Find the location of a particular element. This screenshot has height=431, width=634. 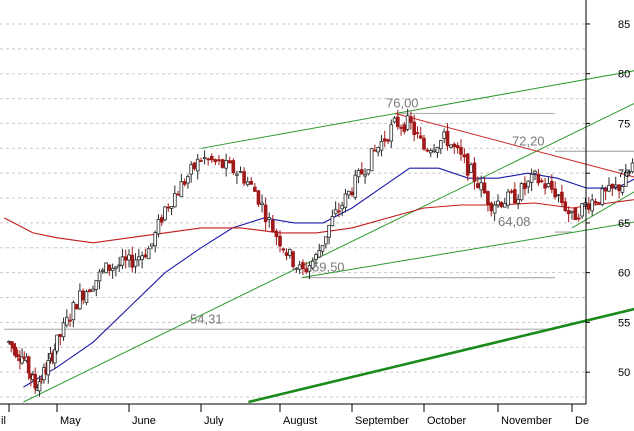

y-tick-label: 50 is located at coordinates (624, 373).